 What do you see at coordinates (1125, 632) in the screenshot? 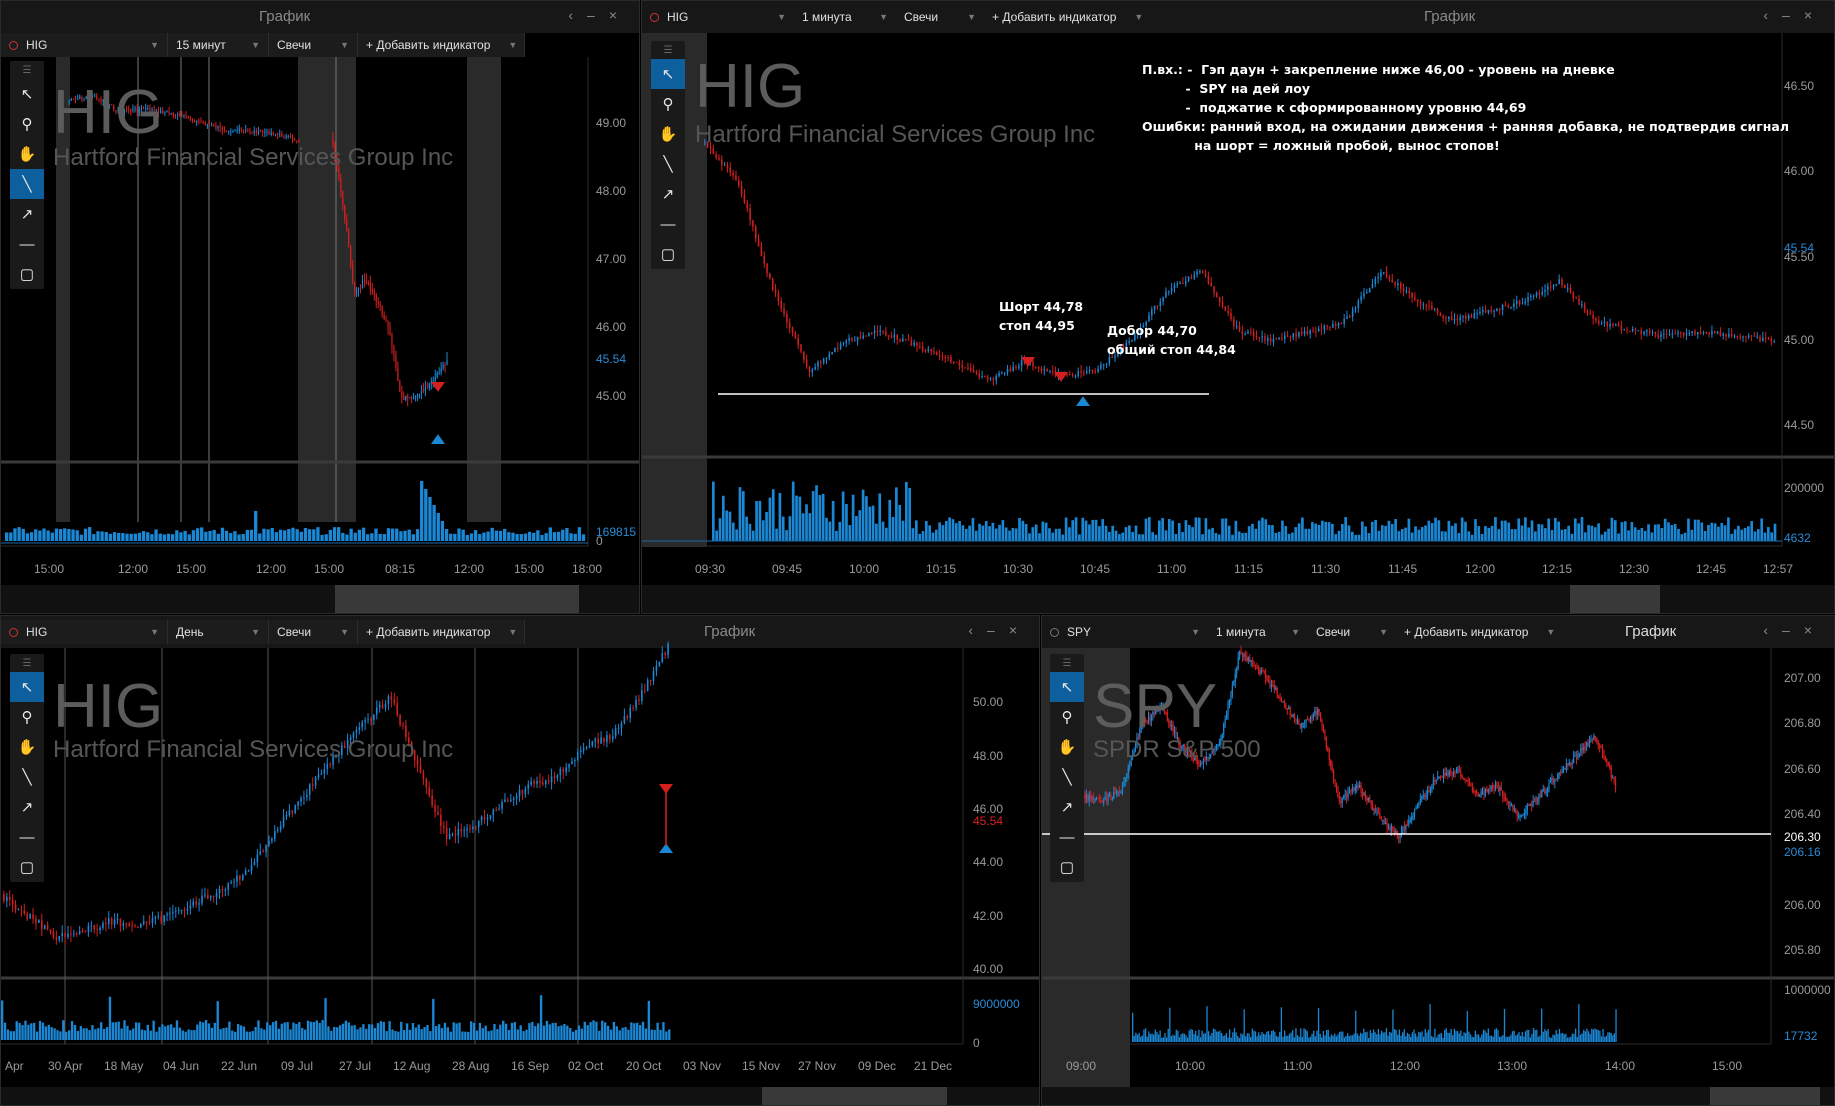
I see `symbol-selector: SPY ▼` at bounding box center [1125, 632].